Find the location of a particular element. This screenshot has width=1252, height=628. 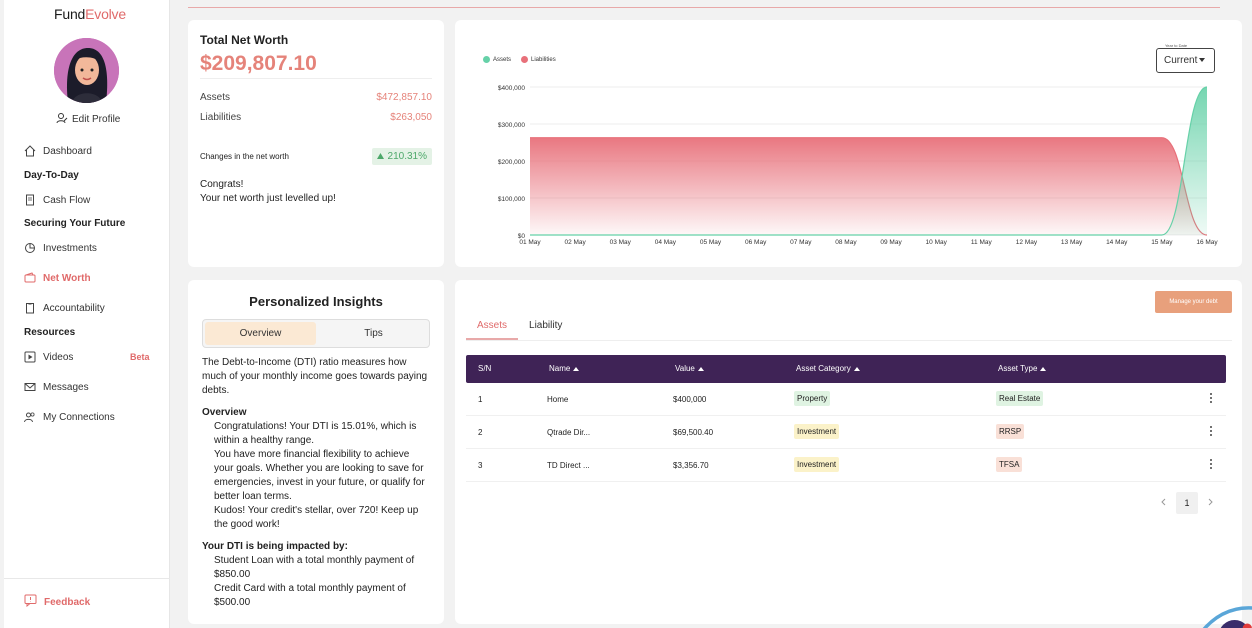

x-tick-label: 11 May is located at coordinates (982, 242).